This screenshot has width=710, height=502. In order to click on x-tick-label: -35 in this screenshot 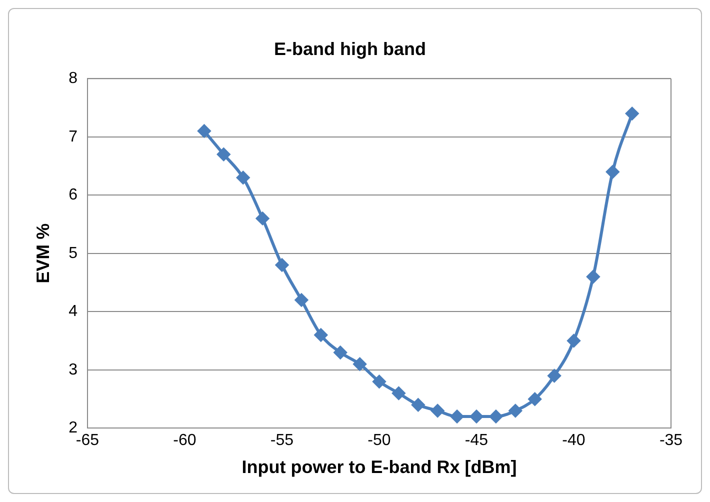, I will do `click(671, 441)`.